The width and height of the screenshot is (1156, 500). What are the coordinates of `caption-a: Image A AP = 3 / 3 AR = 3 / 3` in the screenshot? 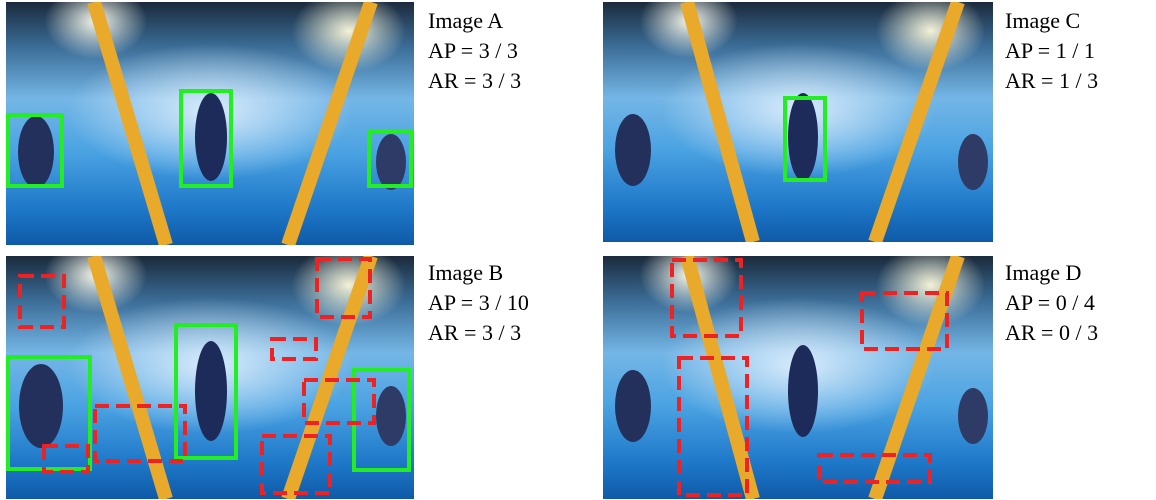 It's located at (474, 51).